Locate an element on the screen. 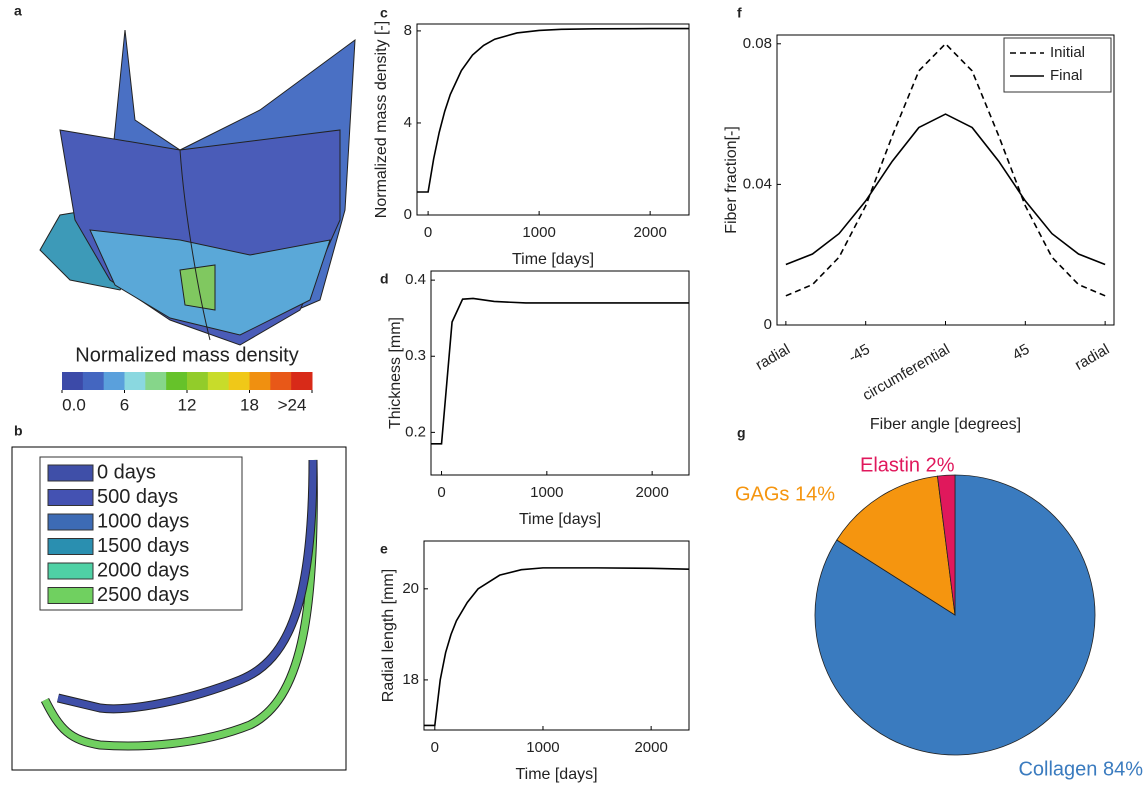 The image size is (1146, 788). colorbar-tick-label: >24 is located at coordinates (292, 404).